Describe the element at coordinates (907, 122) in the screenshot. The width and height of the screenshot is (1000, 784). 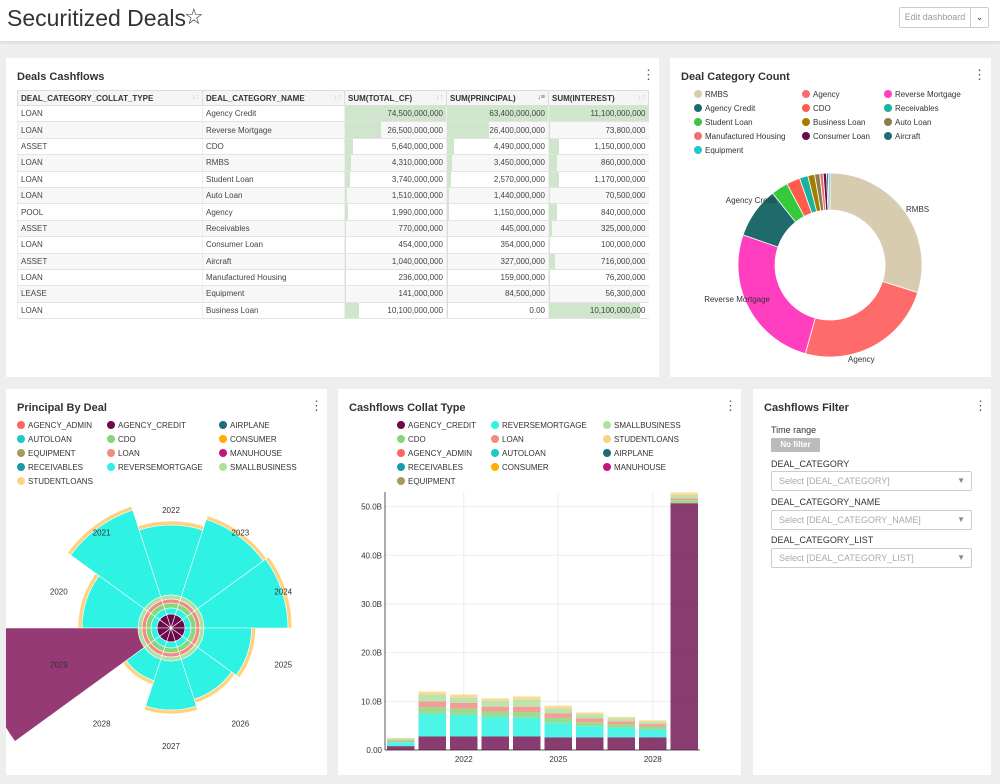
I see `legend-item: Auto Loan` at that location.